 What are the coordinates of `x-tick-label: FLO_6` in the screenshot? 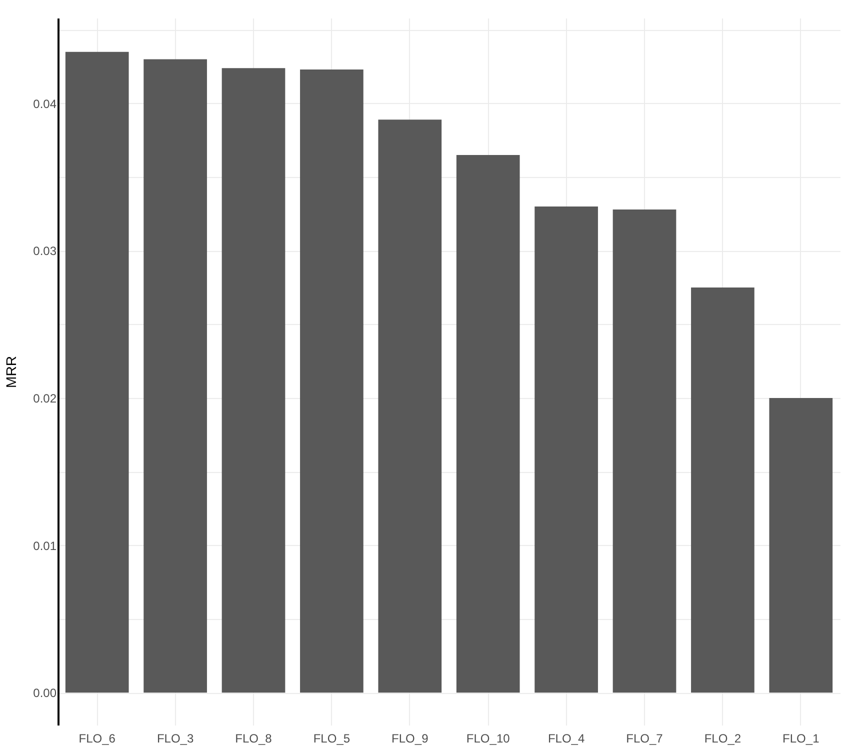 It's located at (97, 739).